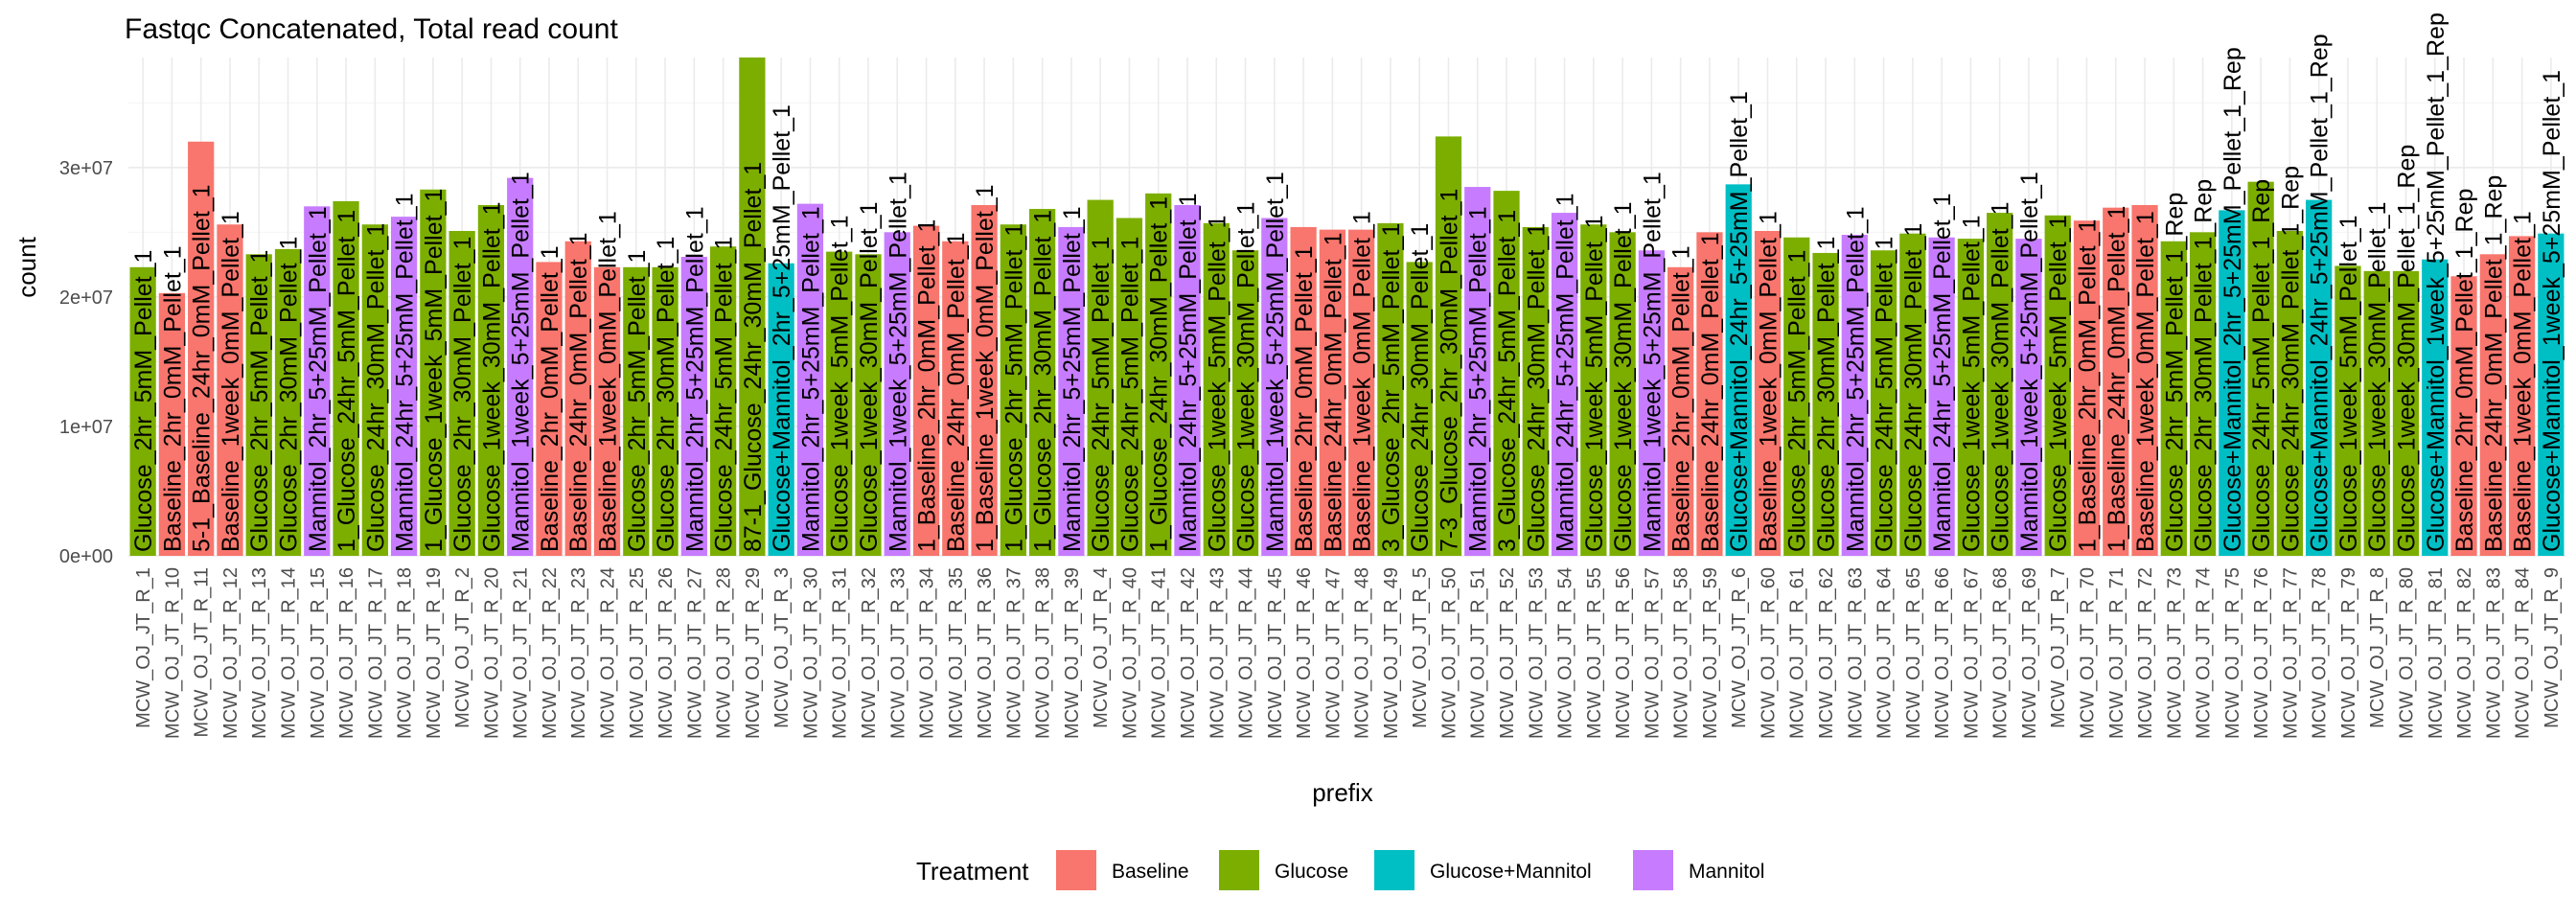 This screenshot has height=920, width=2576. Describe the element at coordinates (2029, 653) in the screenshot. I see `x-tick-label: MCW_OJ_JT_R_69` at that location.